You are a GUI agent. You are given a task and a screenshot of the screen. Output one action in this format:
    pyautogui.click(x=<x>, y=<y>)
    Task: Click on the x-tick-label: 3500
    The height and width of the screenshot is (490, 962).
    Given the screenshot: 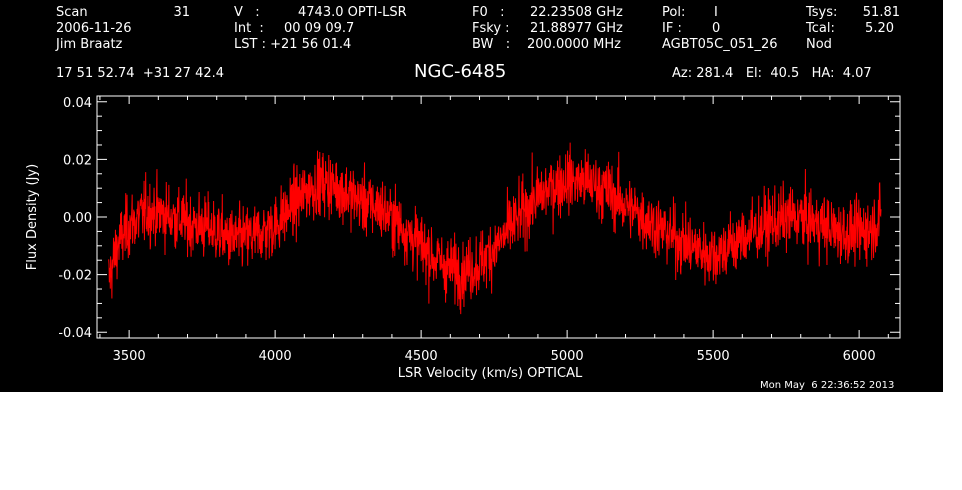 What is the action you would take?
    pyautogui.click(x=129, y=356)
    